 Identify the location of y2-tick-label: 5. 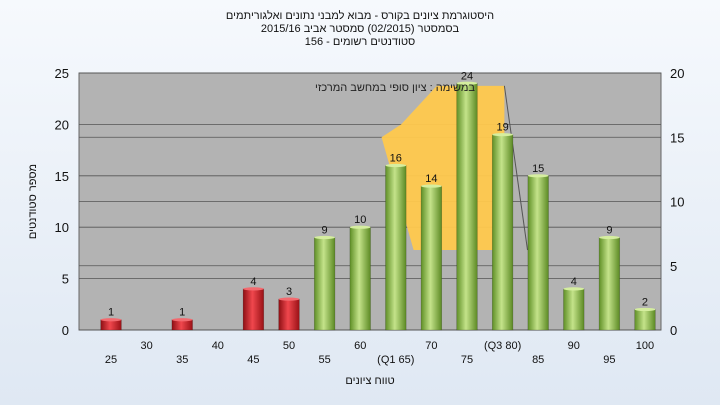
(673, 266).